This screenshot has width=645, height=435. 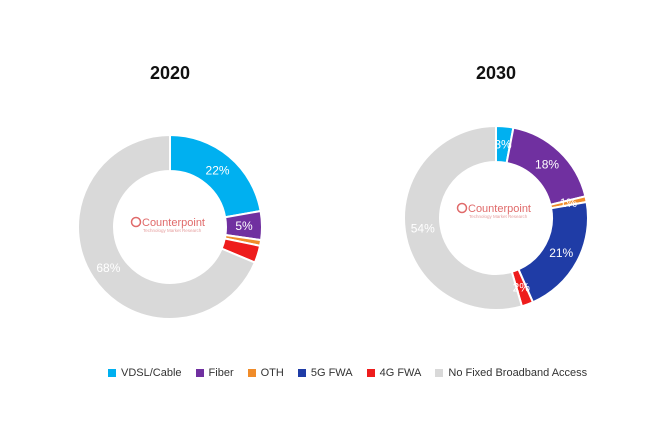 I want to click on data-label-5g-fwa: 21%, so click(x=561, y=253).